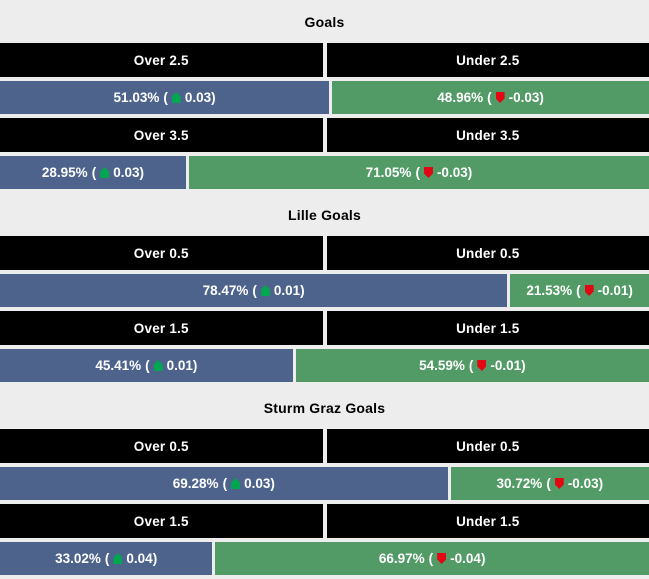 The image size is (649, 579). I want to click on under-percentage: 21.53%, so click(549, 290).